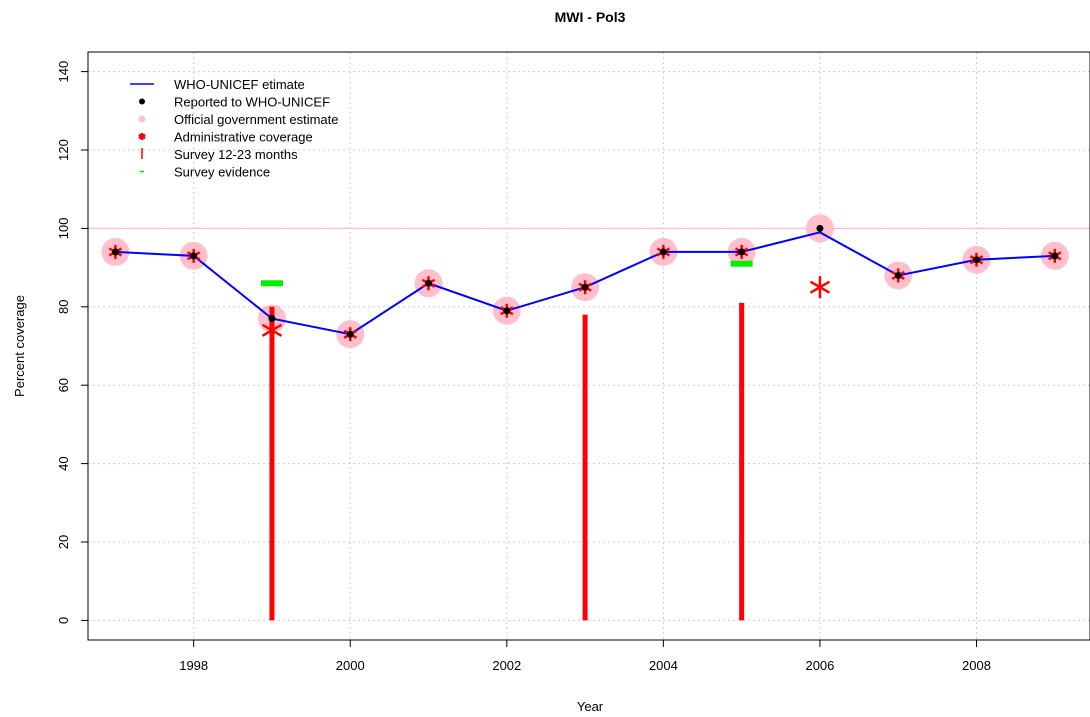 This screenshot has height=717, width=1090. I want to click on legend-item-line: WHO-UNICEF etimate, so click(217, 84).